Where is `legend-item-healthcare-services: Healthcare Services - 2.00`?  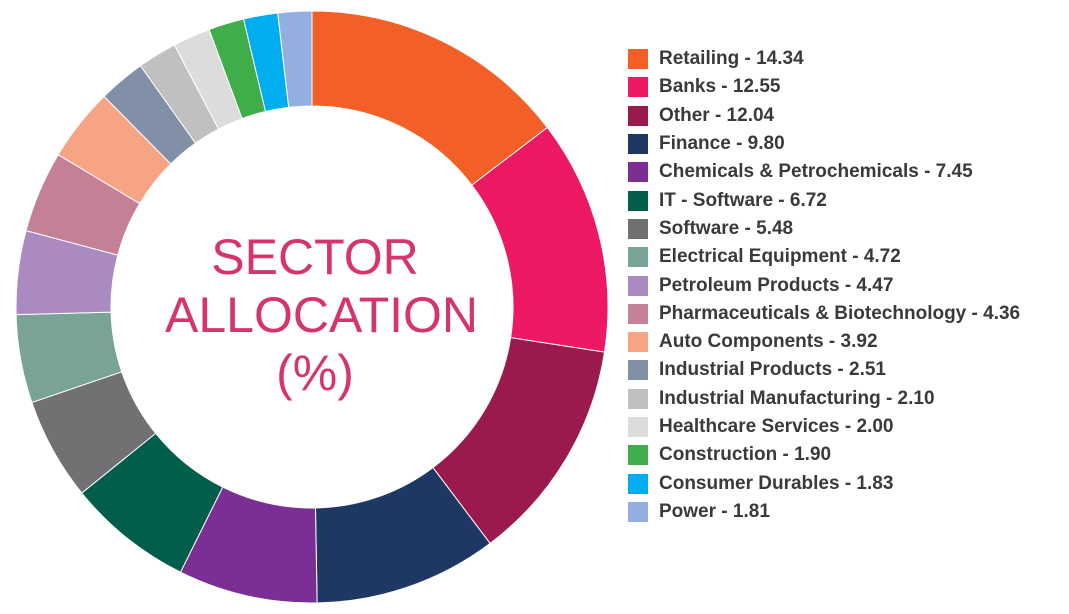 legend-item-healthcare-services: Healthcare Services - 2.00 is located at coordinates (824, 427).